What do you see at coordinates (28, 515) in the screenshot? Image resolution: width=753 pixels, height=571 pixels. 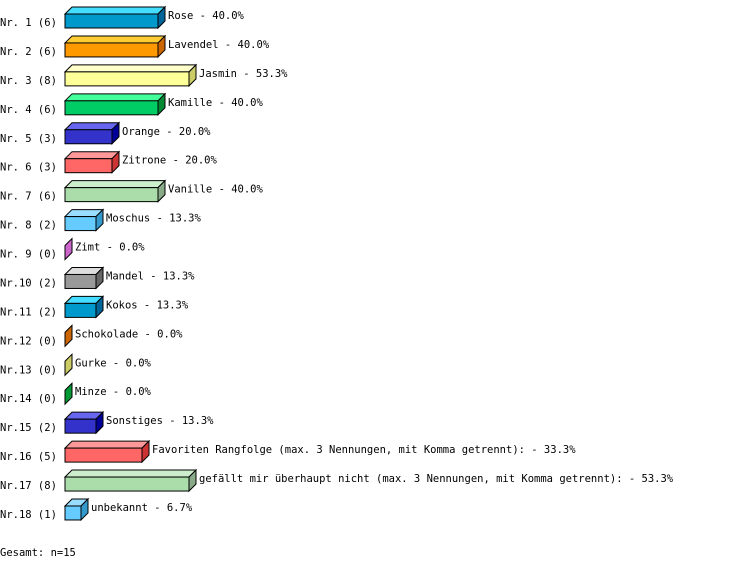 I see `category-label: Nr.18 (1)` at bounding box center [28, 515].